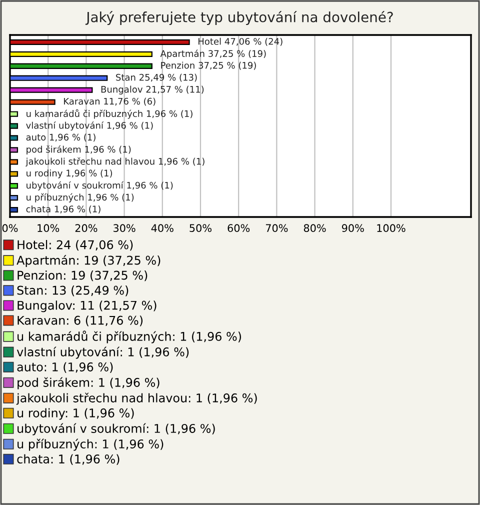 Image resolution: width=480 pixels, height=505 pixels. I want to click on legend-label: ubytování v soukromí: 1 (1,96 %), so click(116, 429).